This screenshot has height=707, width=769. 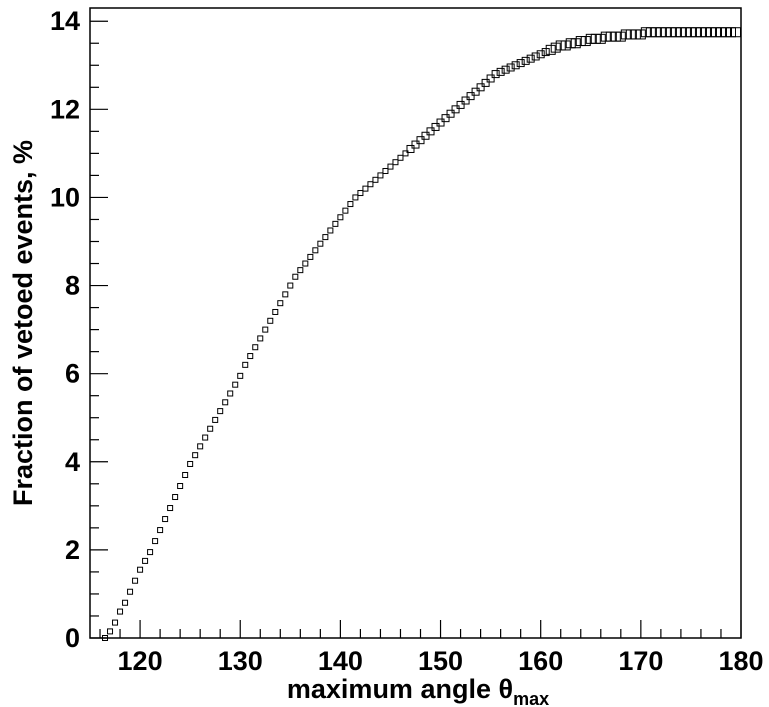 What do you see at coordinates (72, 374) in the screenshot?
I see `y-tick-label: 6` at bounding box center [72, 374].